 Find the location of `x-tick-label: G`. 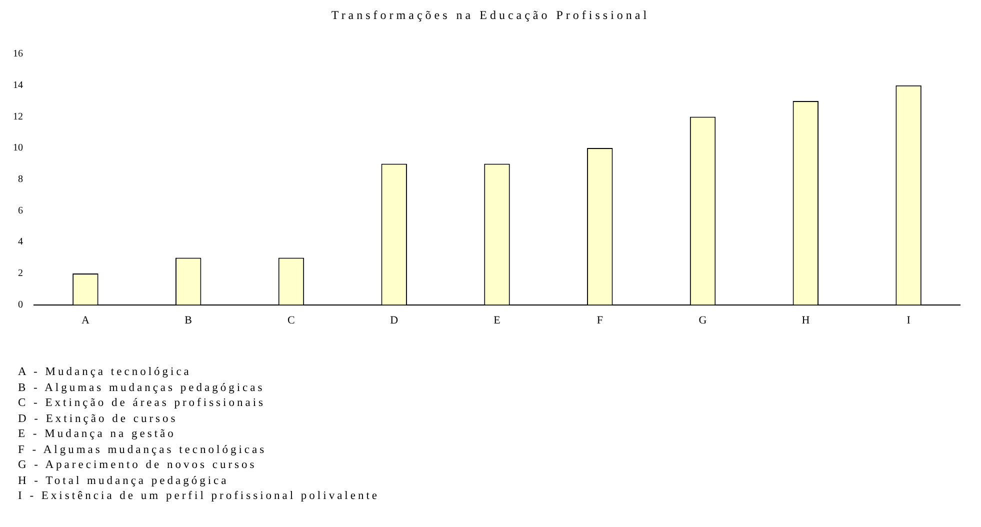

x-tick-label: G is located at coordinates (702, 320).